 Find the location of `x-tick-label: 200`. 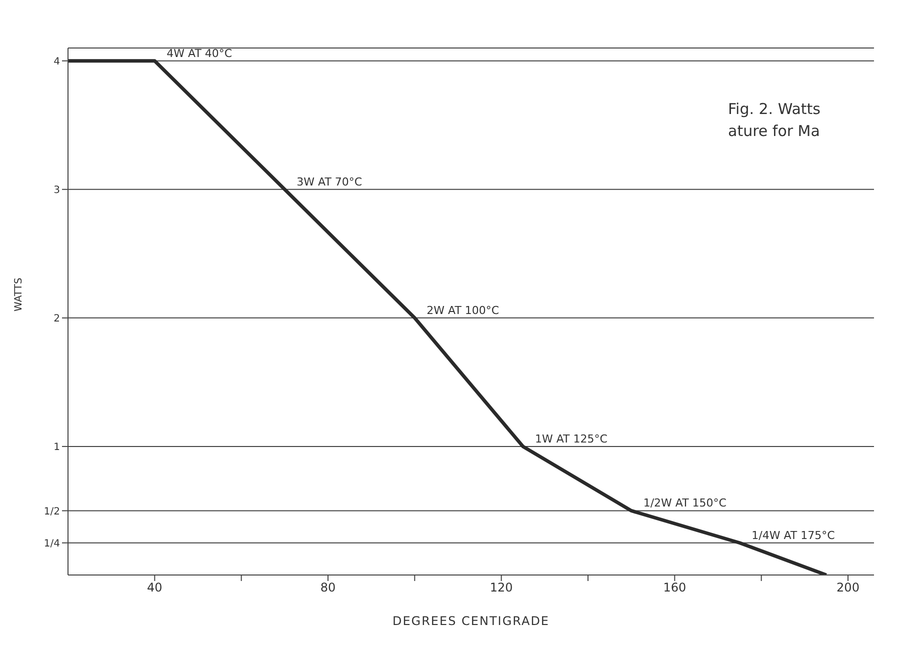

x-tick-label: 200 is located at coordinates (848, 587).